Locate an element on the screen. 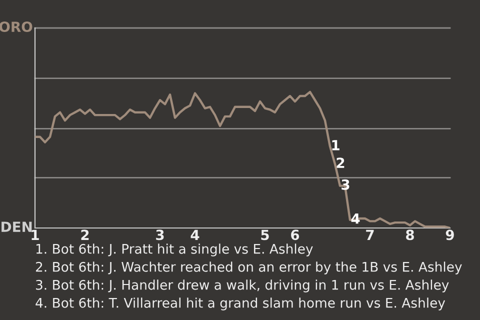  annotation: 4 is located at coordinates (355, 219).